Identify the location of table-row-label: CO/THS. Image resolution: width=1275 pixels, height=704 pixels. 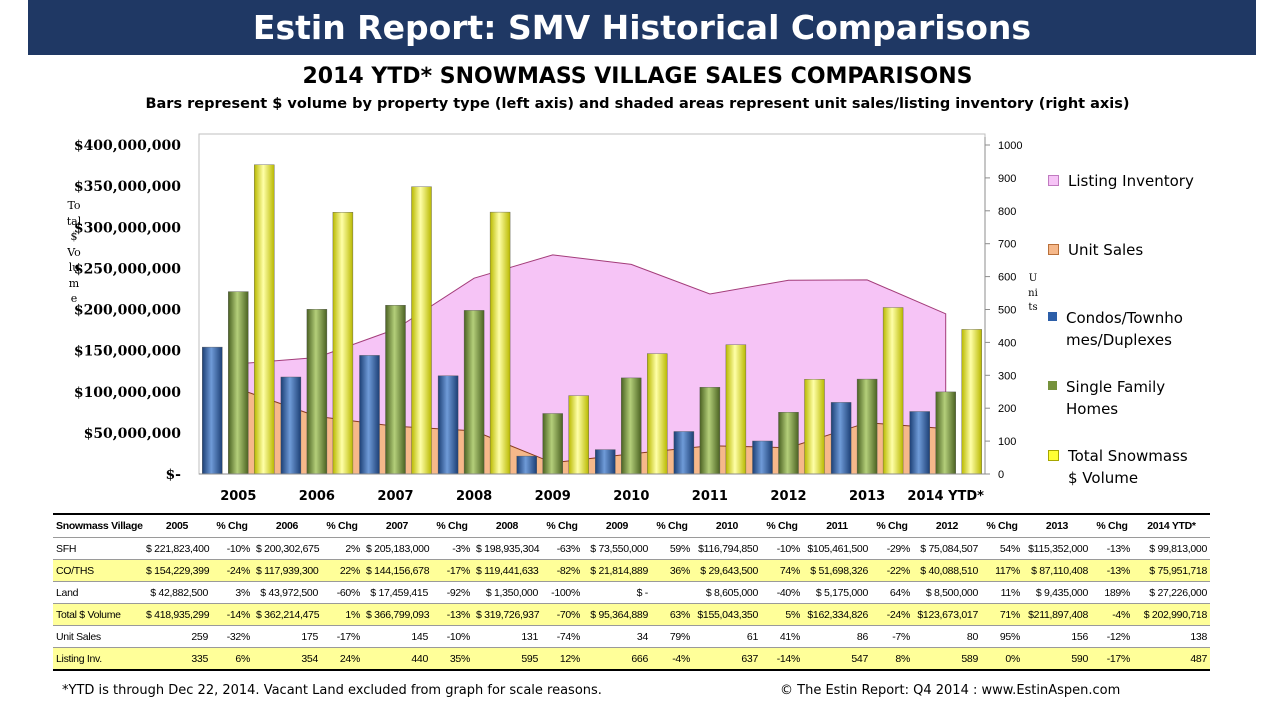
(98, 570).